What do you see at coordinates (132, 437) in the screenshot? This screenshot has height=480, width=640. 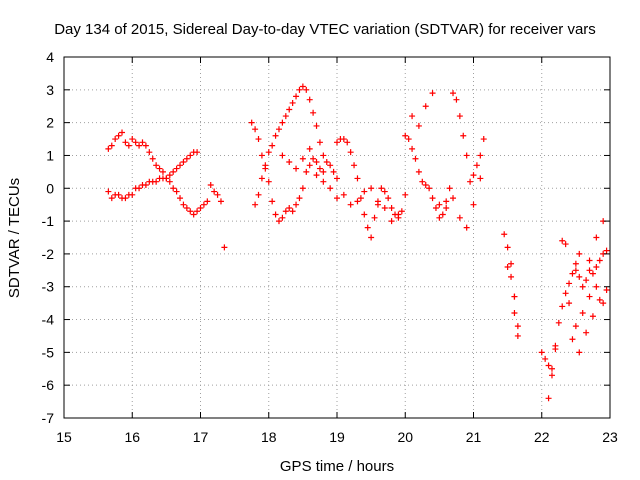 I see `x-tick-label: 16` at bounding box center [132, 437].